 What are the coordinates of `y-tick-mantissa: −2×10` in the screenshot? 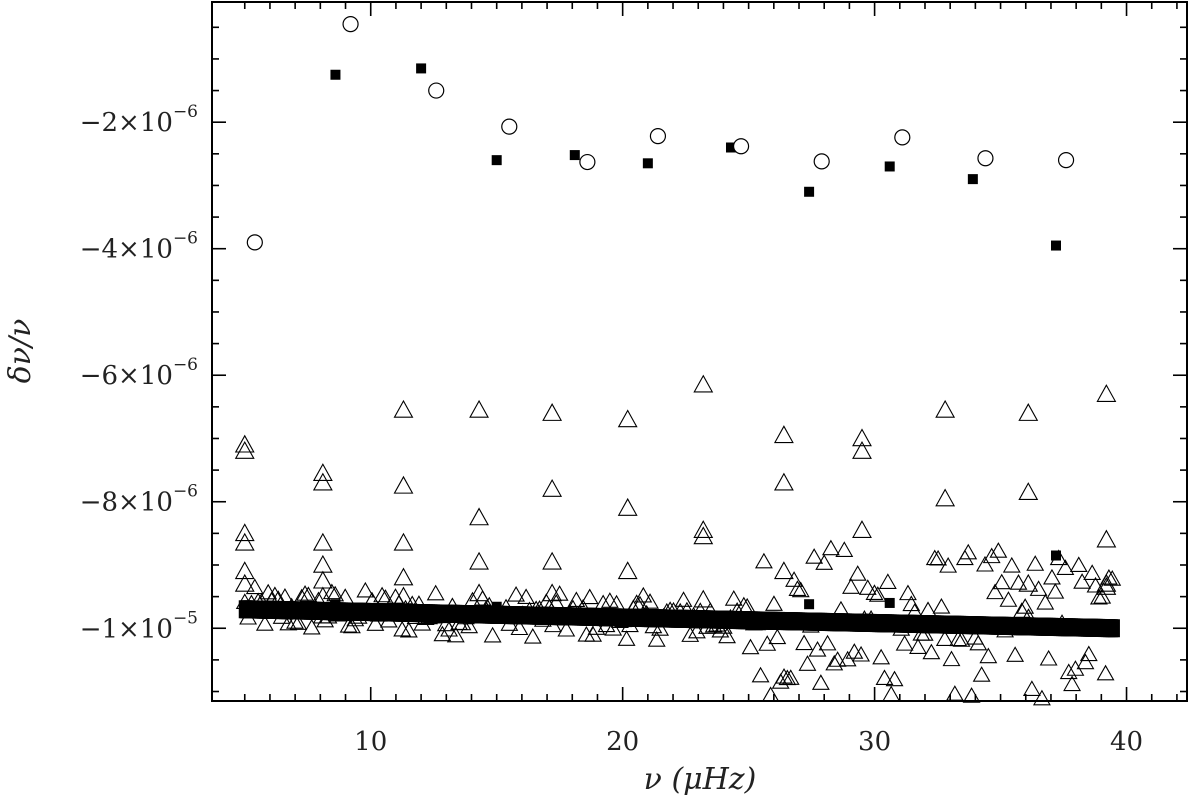 It's located at (126, 123).